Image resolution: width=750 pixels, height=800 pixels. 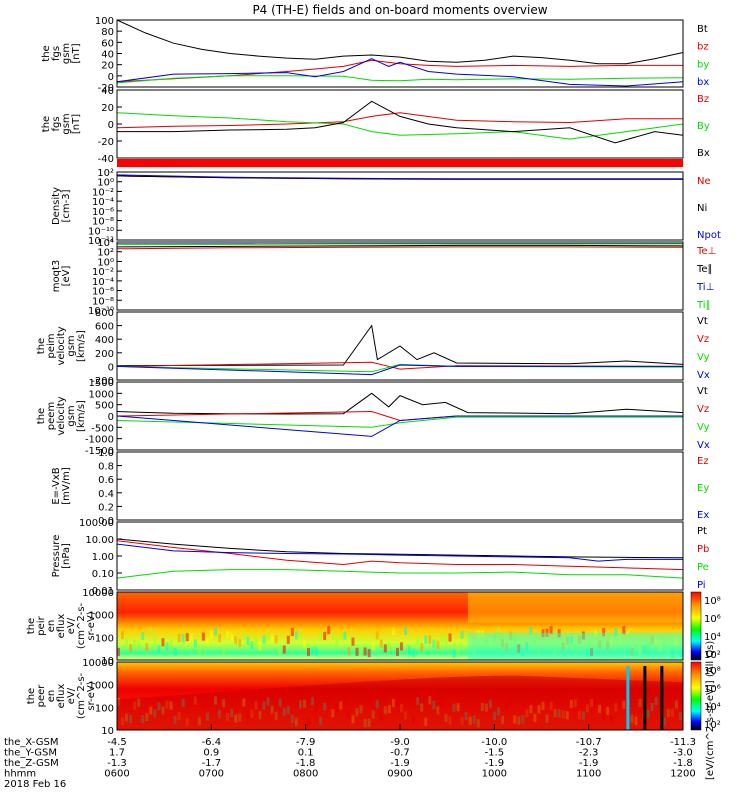 What do you see at coordinates (103, 222) in the screenshot?
I see `y-tick-label: 10⁻⁸` at bounding box center [103, 222].